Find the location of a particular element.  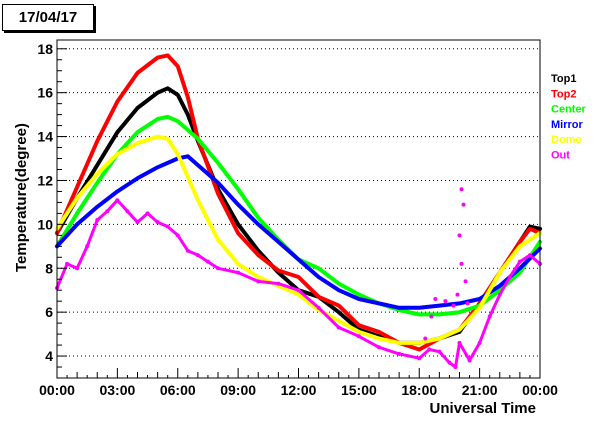

legend-top2: Top2 is located at coordinates (563, 94).